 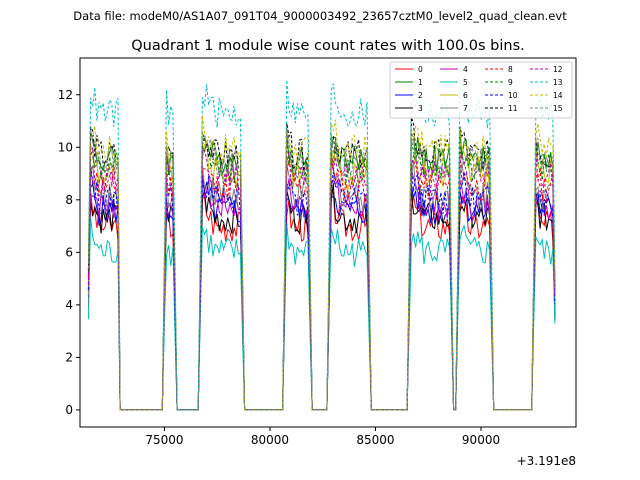 I want to click on y-tick-label: 6, so click(x=69, y=252).